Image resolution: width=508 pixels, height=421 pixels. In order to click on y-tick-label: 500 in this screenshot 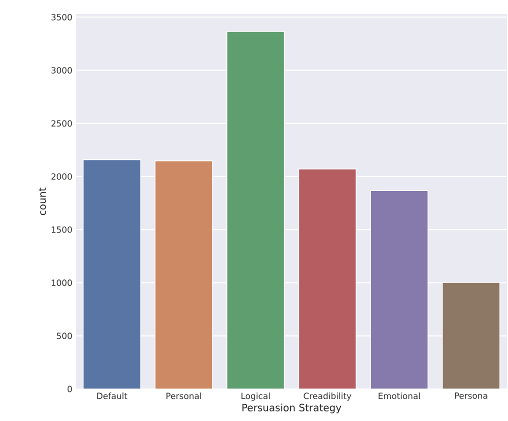, I will do `click(64, 336)`.